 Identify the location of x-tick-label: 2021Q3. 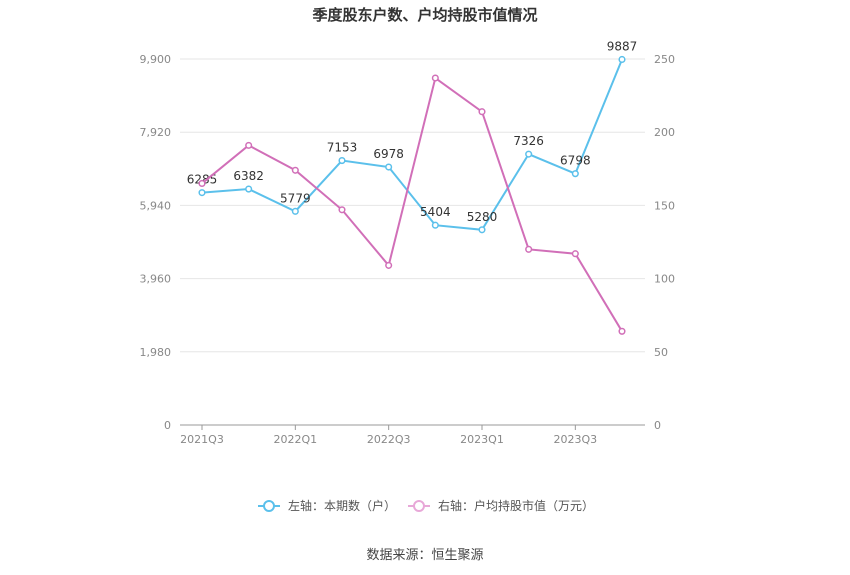
(202, 439).